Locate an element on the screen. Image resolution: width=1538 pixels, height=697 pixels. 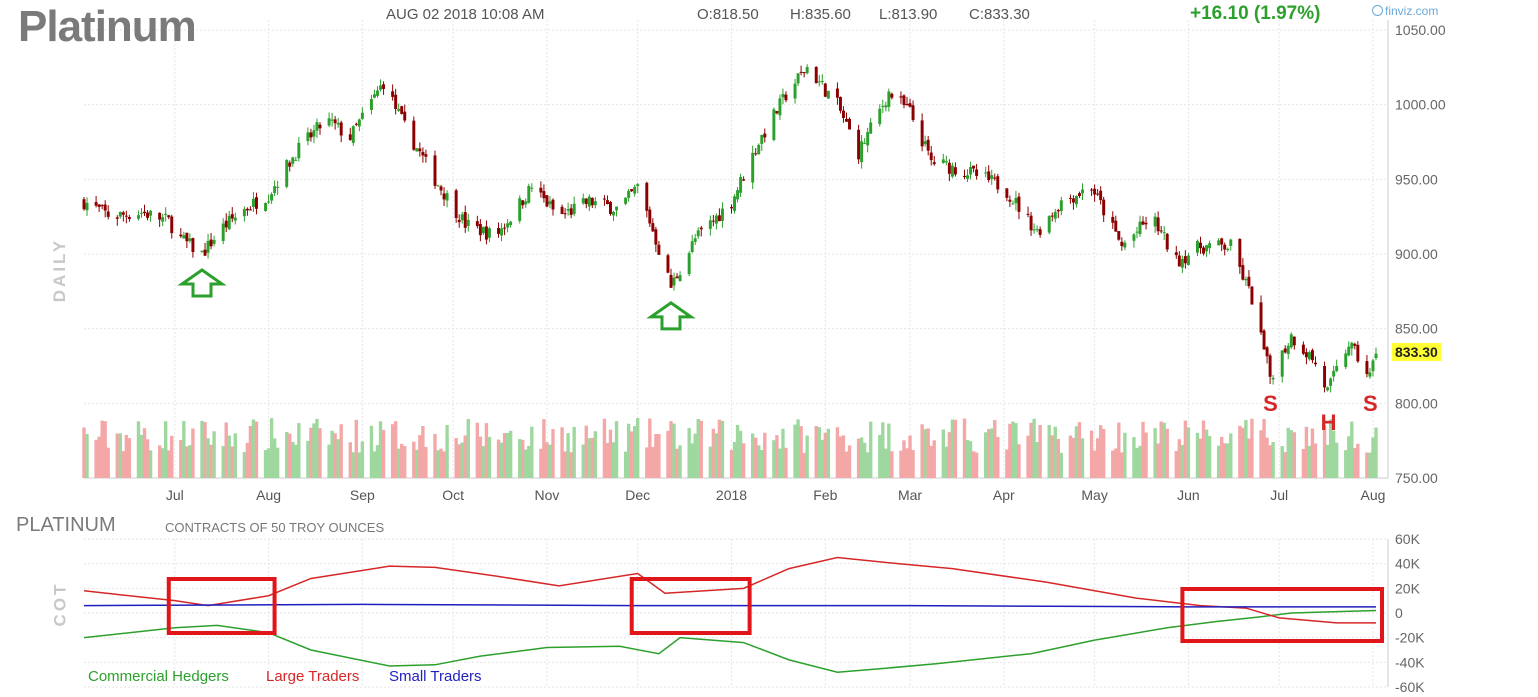
cot-y-tick-label: 60K is located at coordinates (1408, 539).